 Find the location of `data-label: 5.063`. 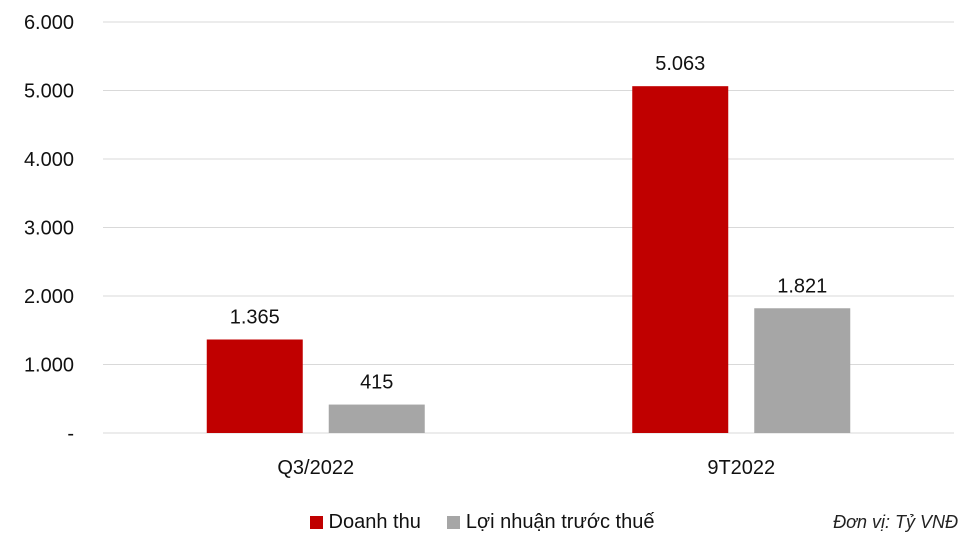

data-label: 5.063 is located at coordinates (680, 64).